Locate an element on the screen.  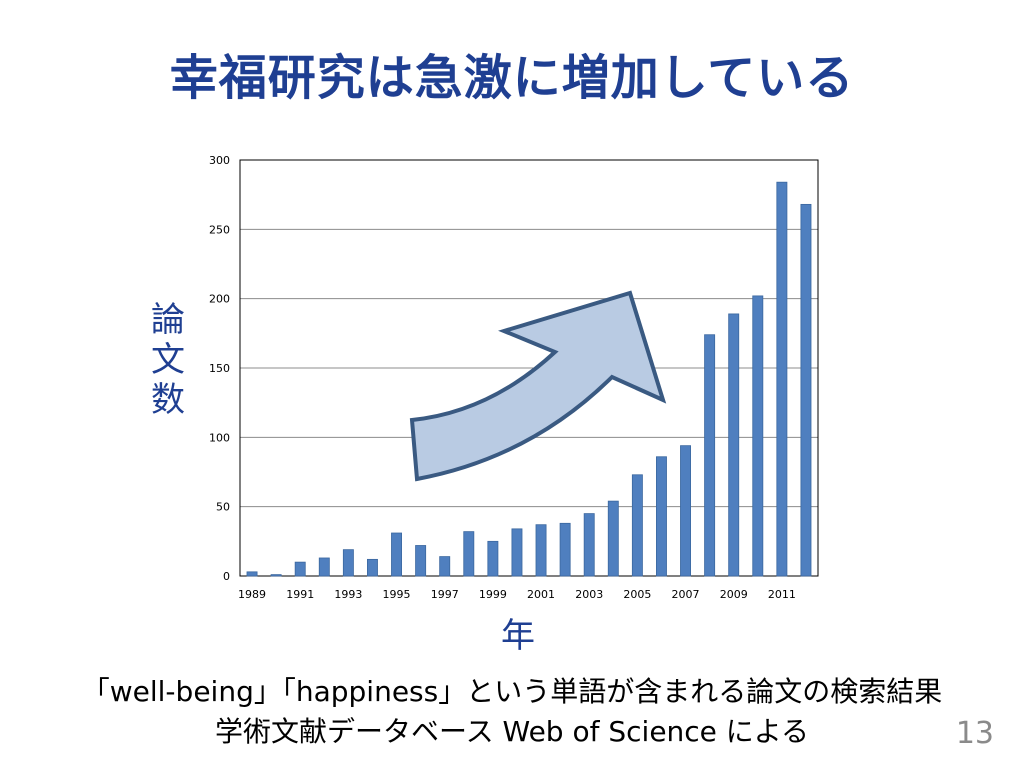
bar-1999 is located at coordinates (493, 558).